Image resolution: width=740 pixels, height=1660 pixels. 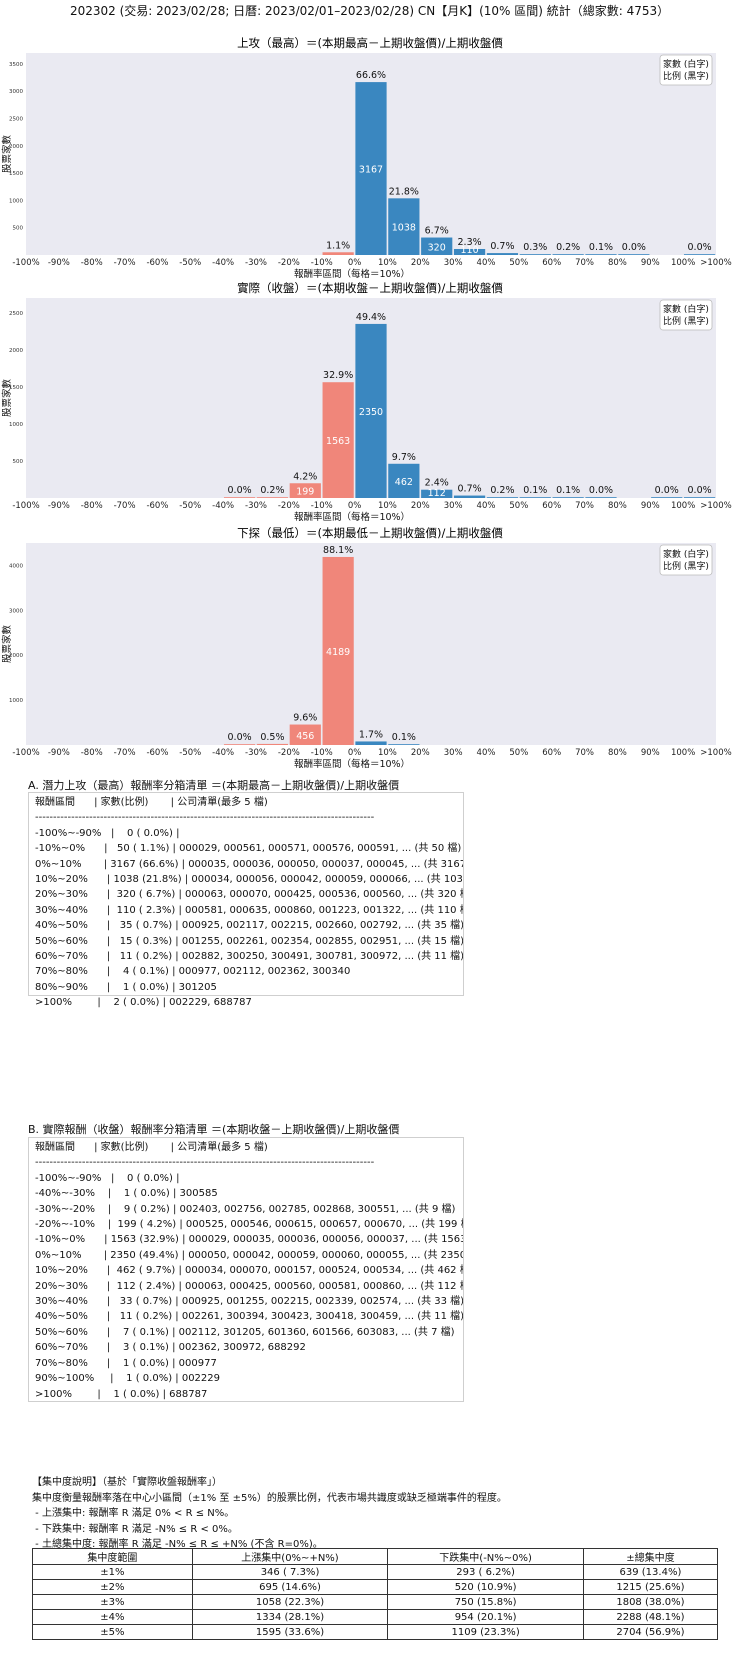 I want to click on x-tick-label: -40%, so click(x=223, y=263).